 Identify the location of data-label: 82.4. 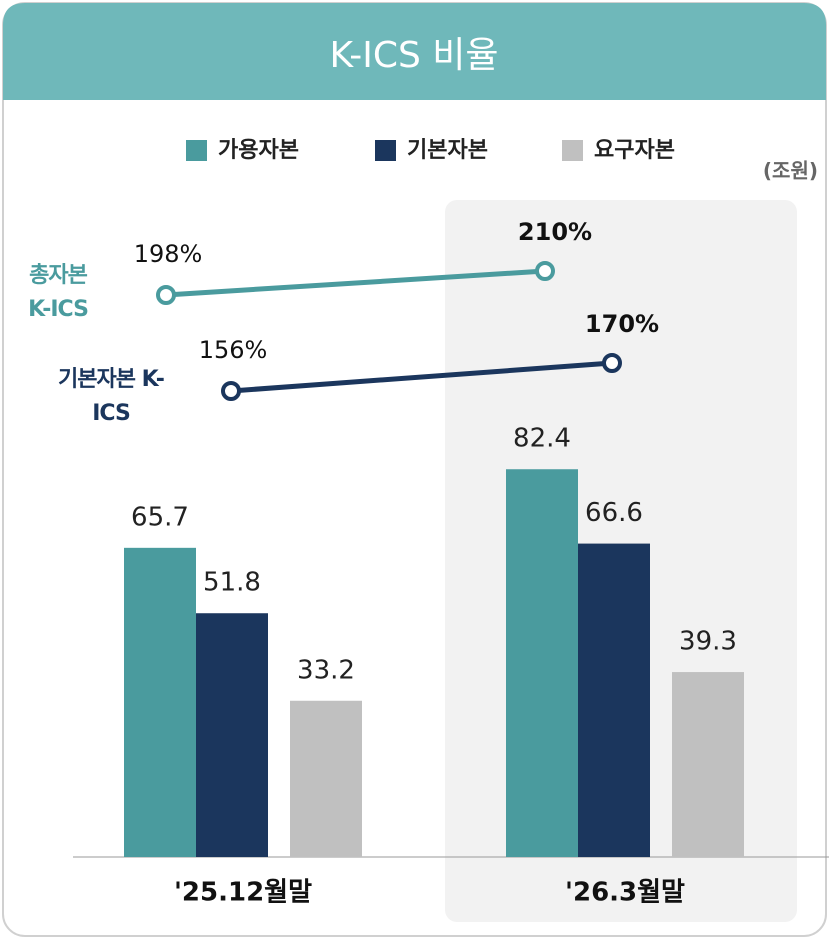
(542, 439).